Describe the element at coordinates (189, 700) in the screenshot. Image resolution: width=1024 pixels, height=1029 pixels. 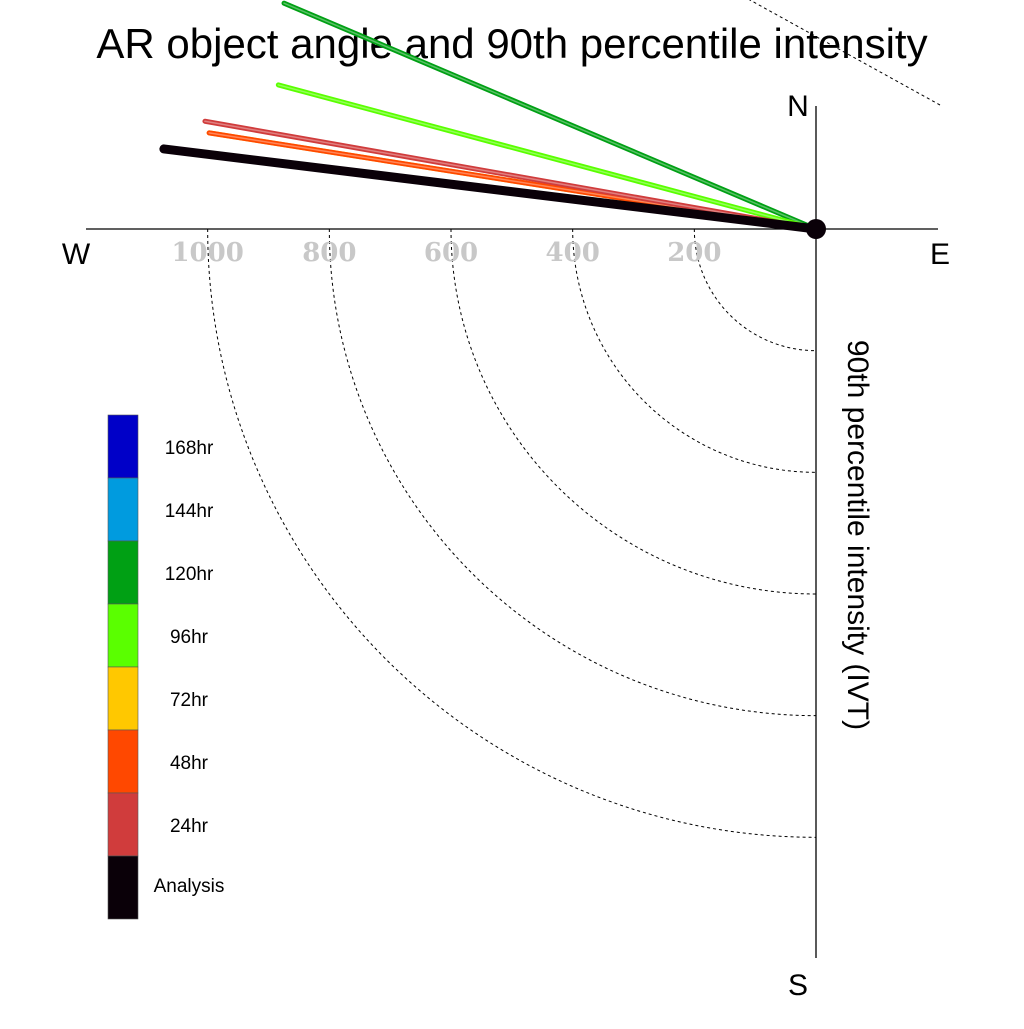
I see `legend-label-72hr: 72hr` at that location.